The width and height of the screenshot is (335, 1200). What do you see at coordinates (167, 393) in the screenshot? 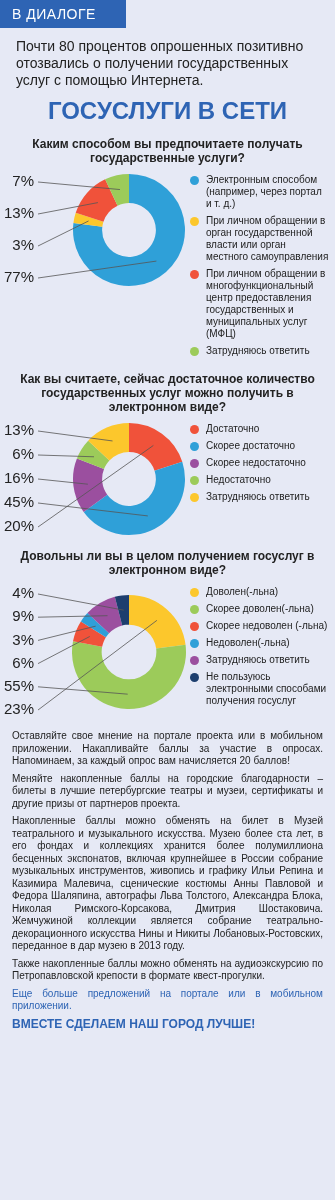
I see `chart-title: Как вы считаете, сейчас достаточное количество государственных услуг можно получить в электронном виде?` at bounding box center [167, 393].